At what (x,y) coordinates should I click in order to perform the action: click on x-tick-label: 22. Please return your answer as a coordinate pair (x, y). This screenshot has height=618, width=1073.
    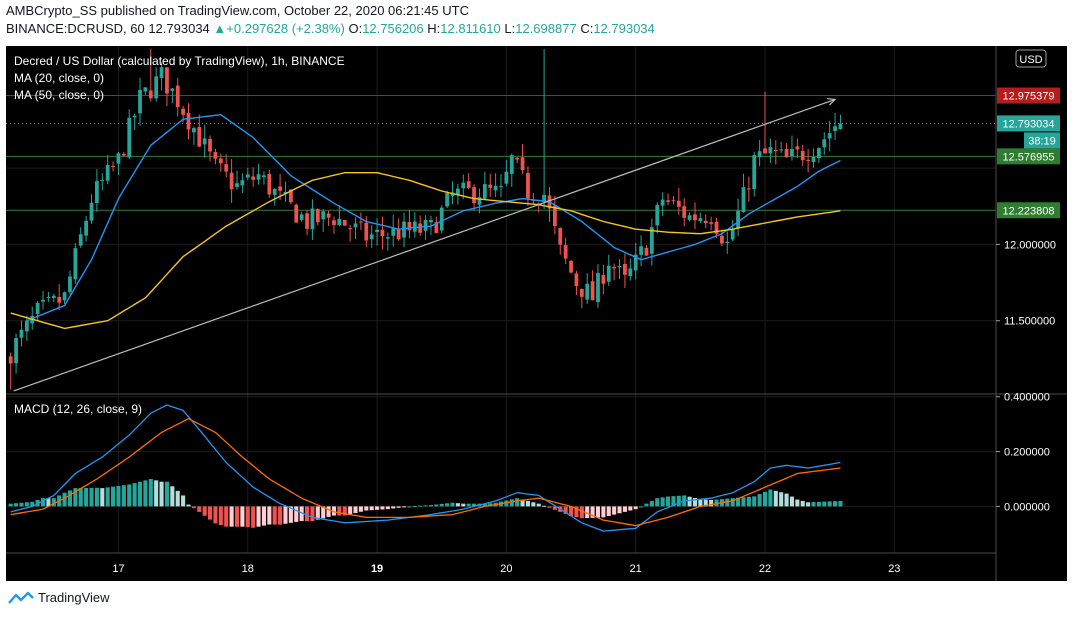
    Looking at the image, I should click on (765, 569).